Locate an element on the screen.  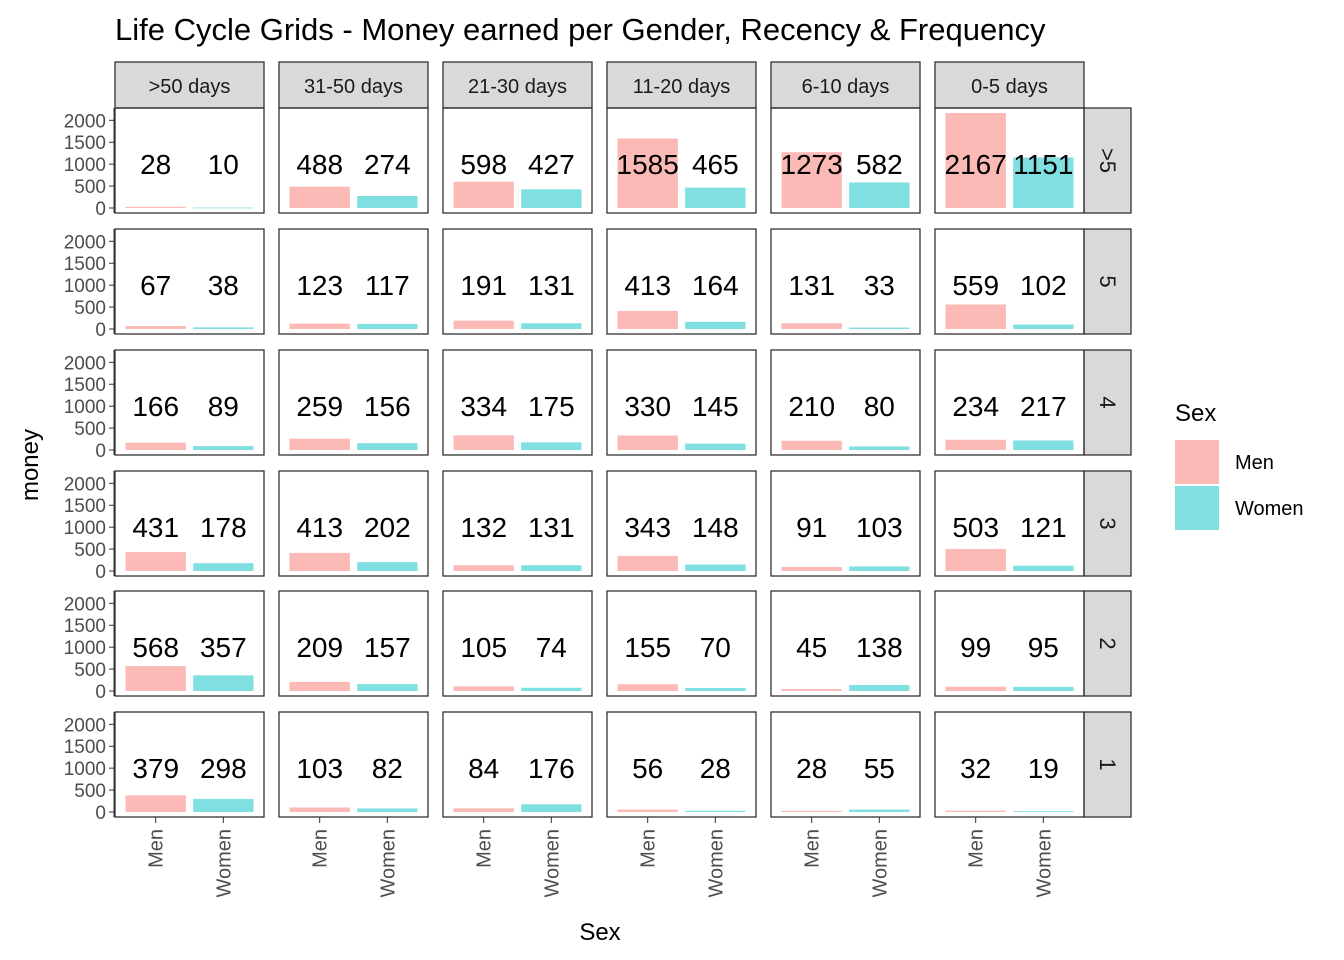
data-label: 95 is located at coordinates (1043, 647).